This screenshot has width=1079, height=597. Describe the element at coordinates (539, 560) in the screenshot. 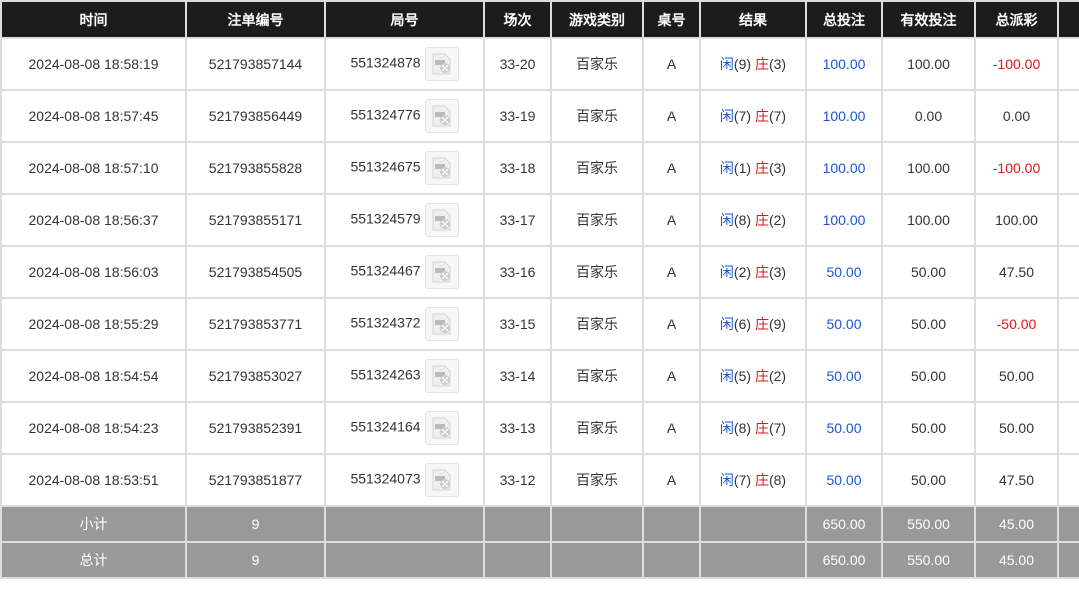

I see `grand-total-row: 总计 9 650.00 550.00 45.00` at that location.